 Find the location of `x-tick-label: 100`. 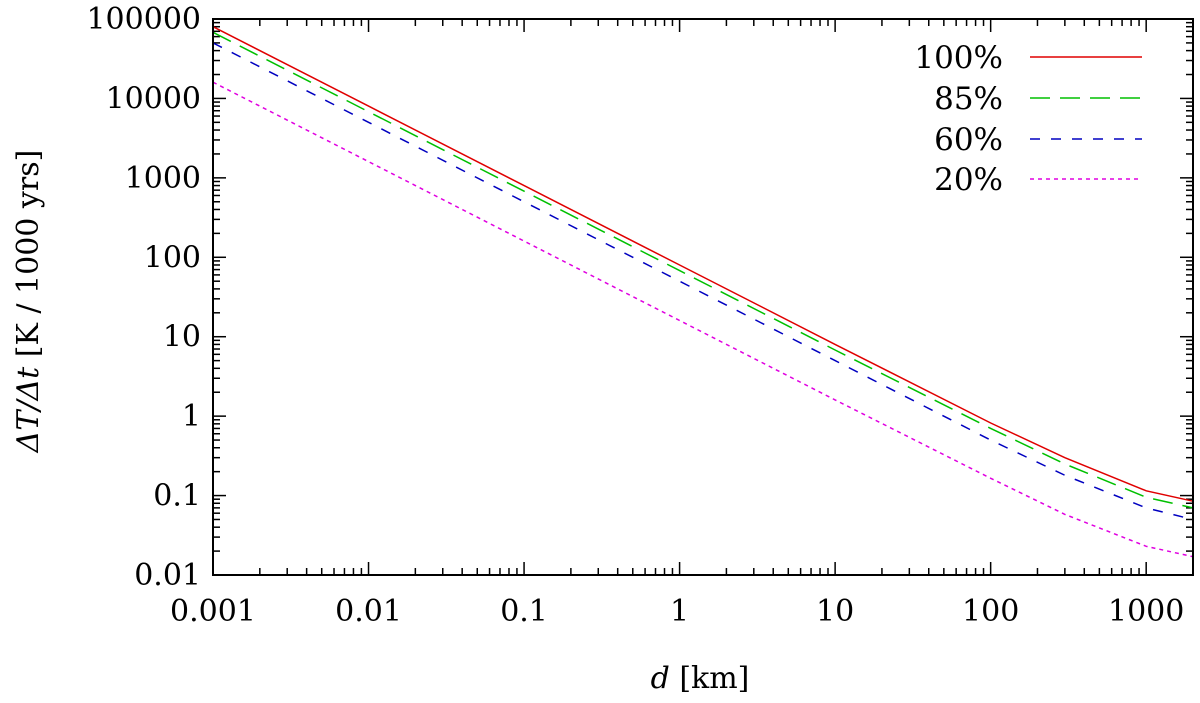

x-tick-label: 100 is located at coordinates (990, 611).